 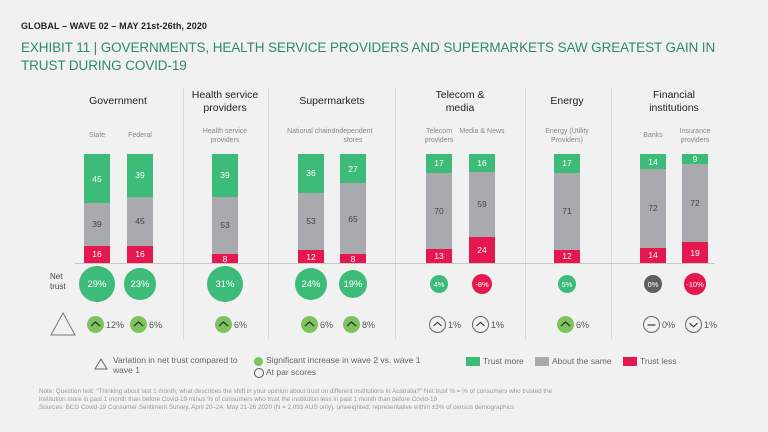 I want to click on bar-segment-trust-more: 36, so click(x=311, y=173).